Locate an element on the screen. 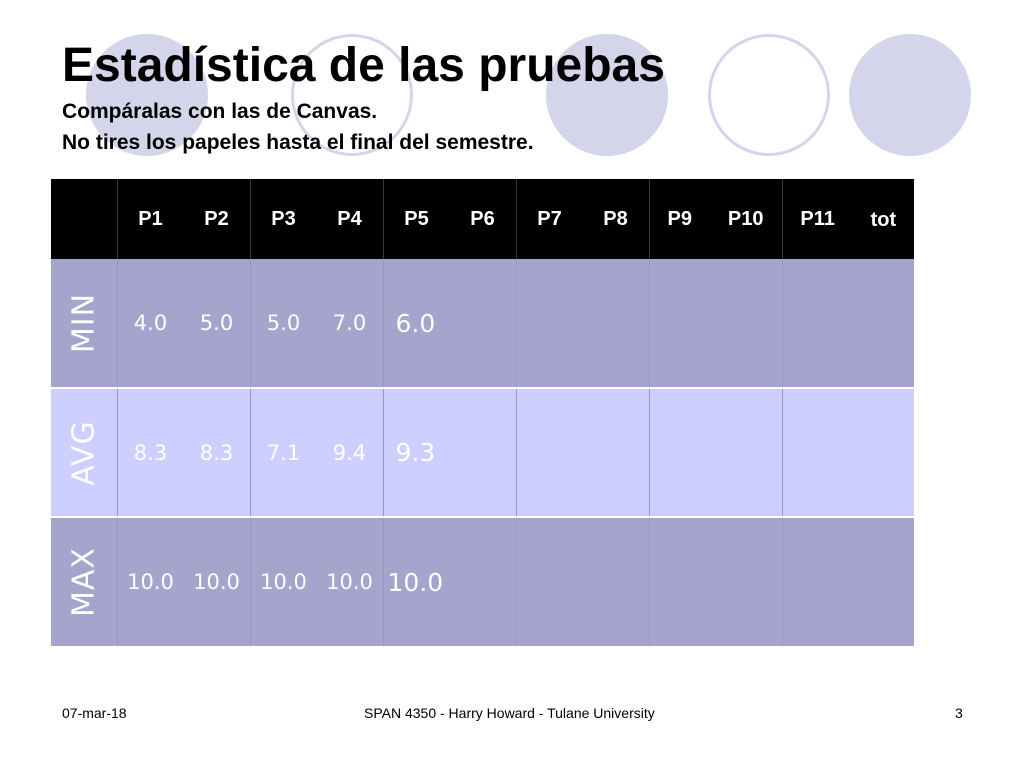 The height and width of the screenshot is (768, 1024). table-cell: 4.0 is located at coordinates (150, 323).